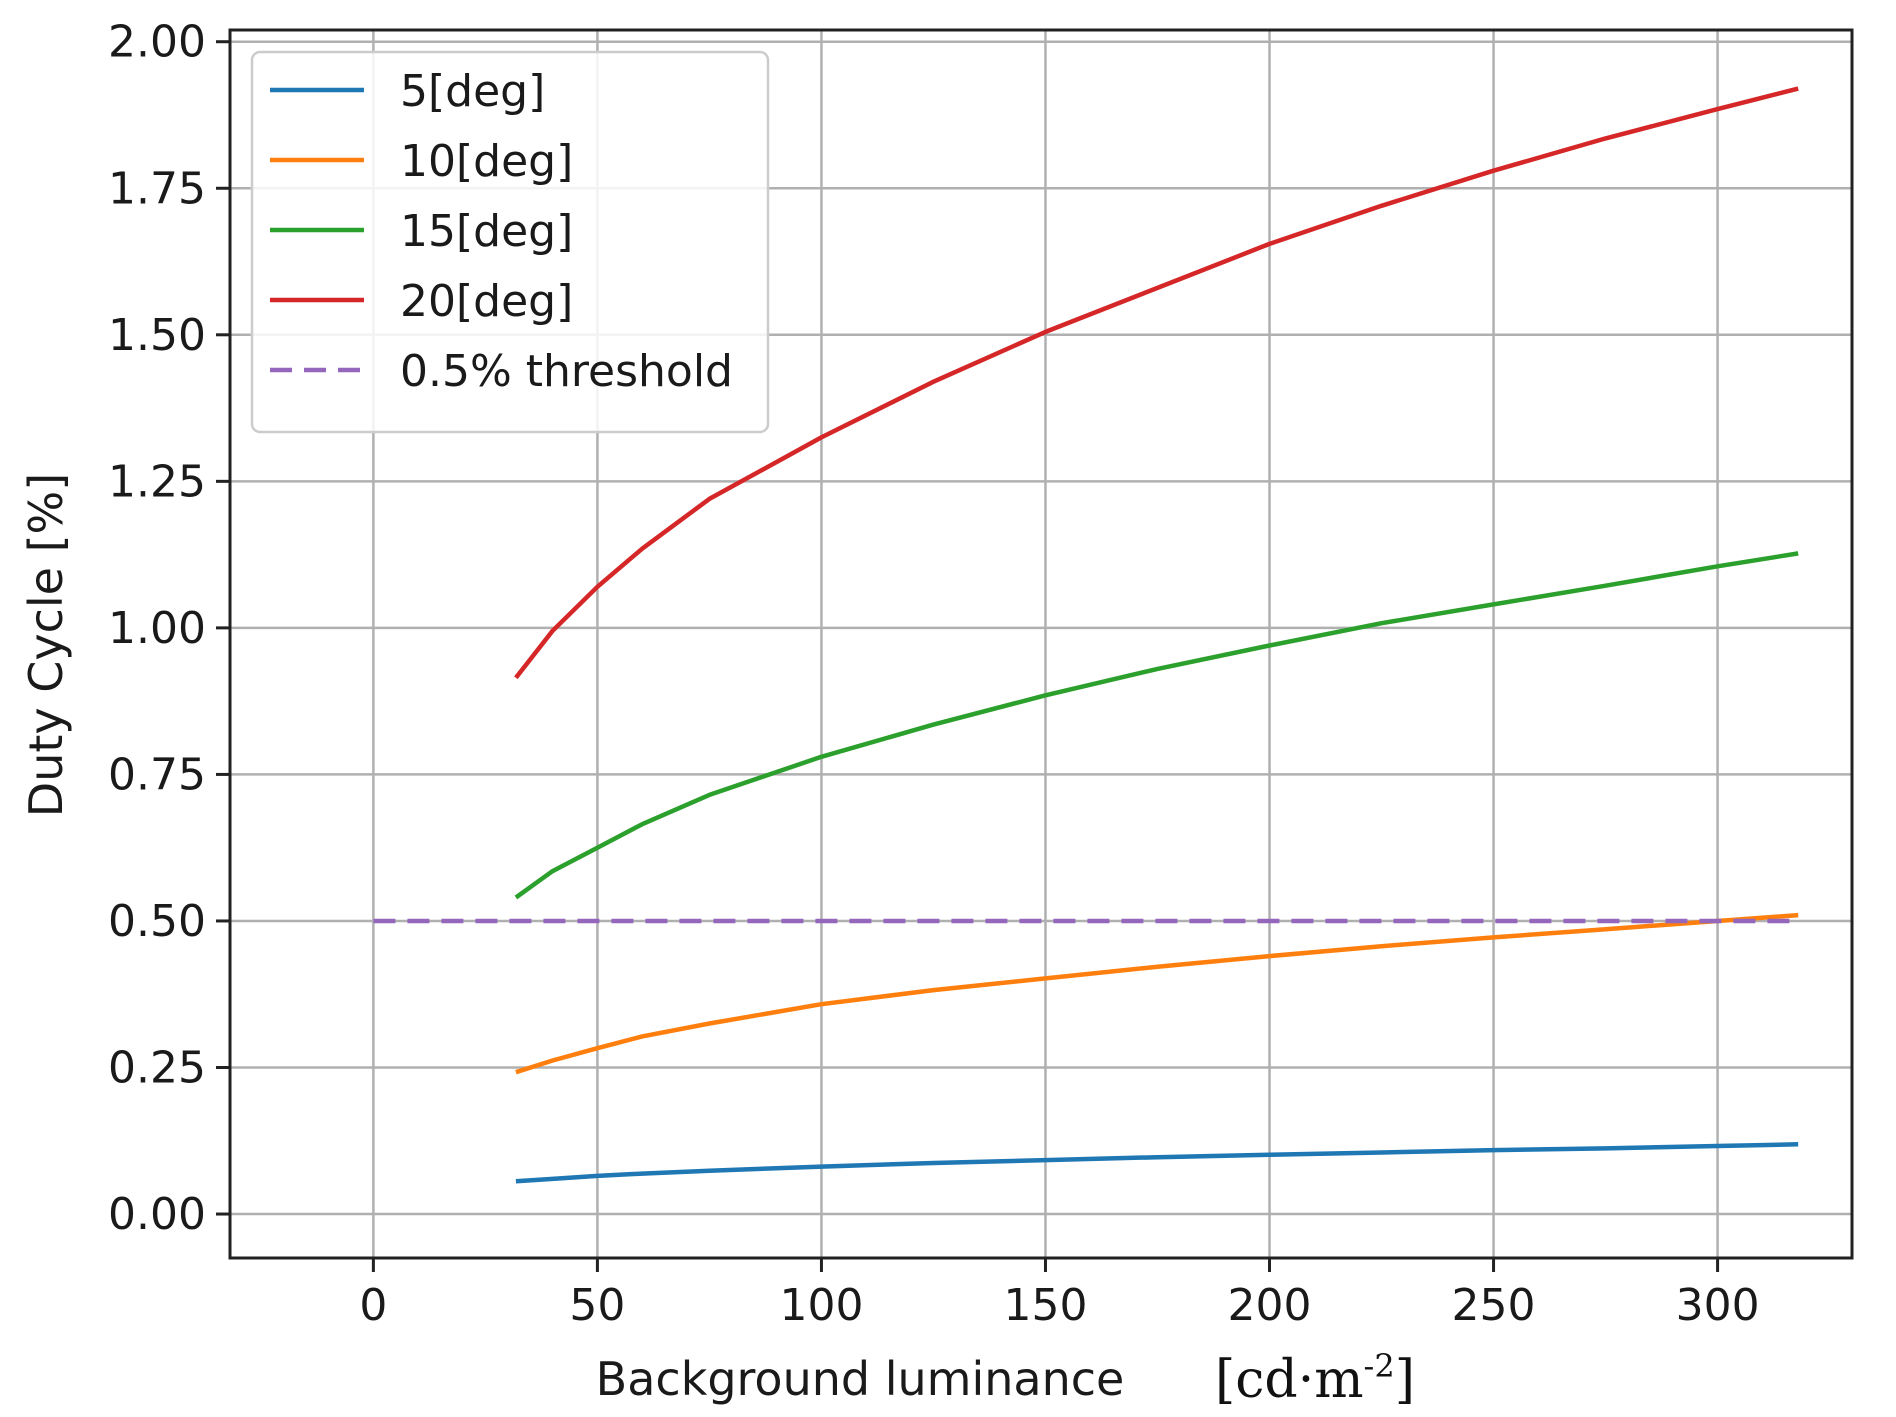 The height and width of the screenshot is (1417, 1896). Describe the element at coordinates (472, 91) in the screenshot. I see `legend-entry-label: 5[deg]` at that location.